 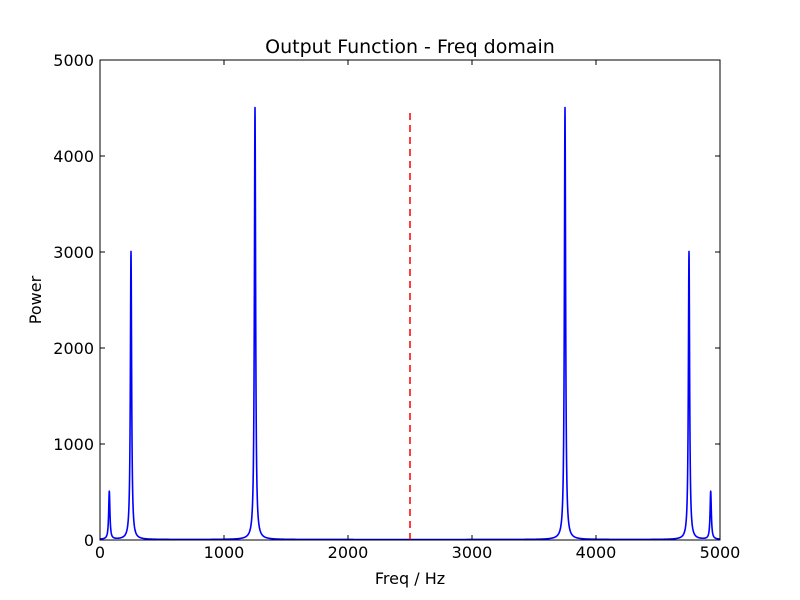 What do you see at coordinates (35, 299) in the screenshot?
I see `y-axis-title: Power` at bounding box center [35, 299].